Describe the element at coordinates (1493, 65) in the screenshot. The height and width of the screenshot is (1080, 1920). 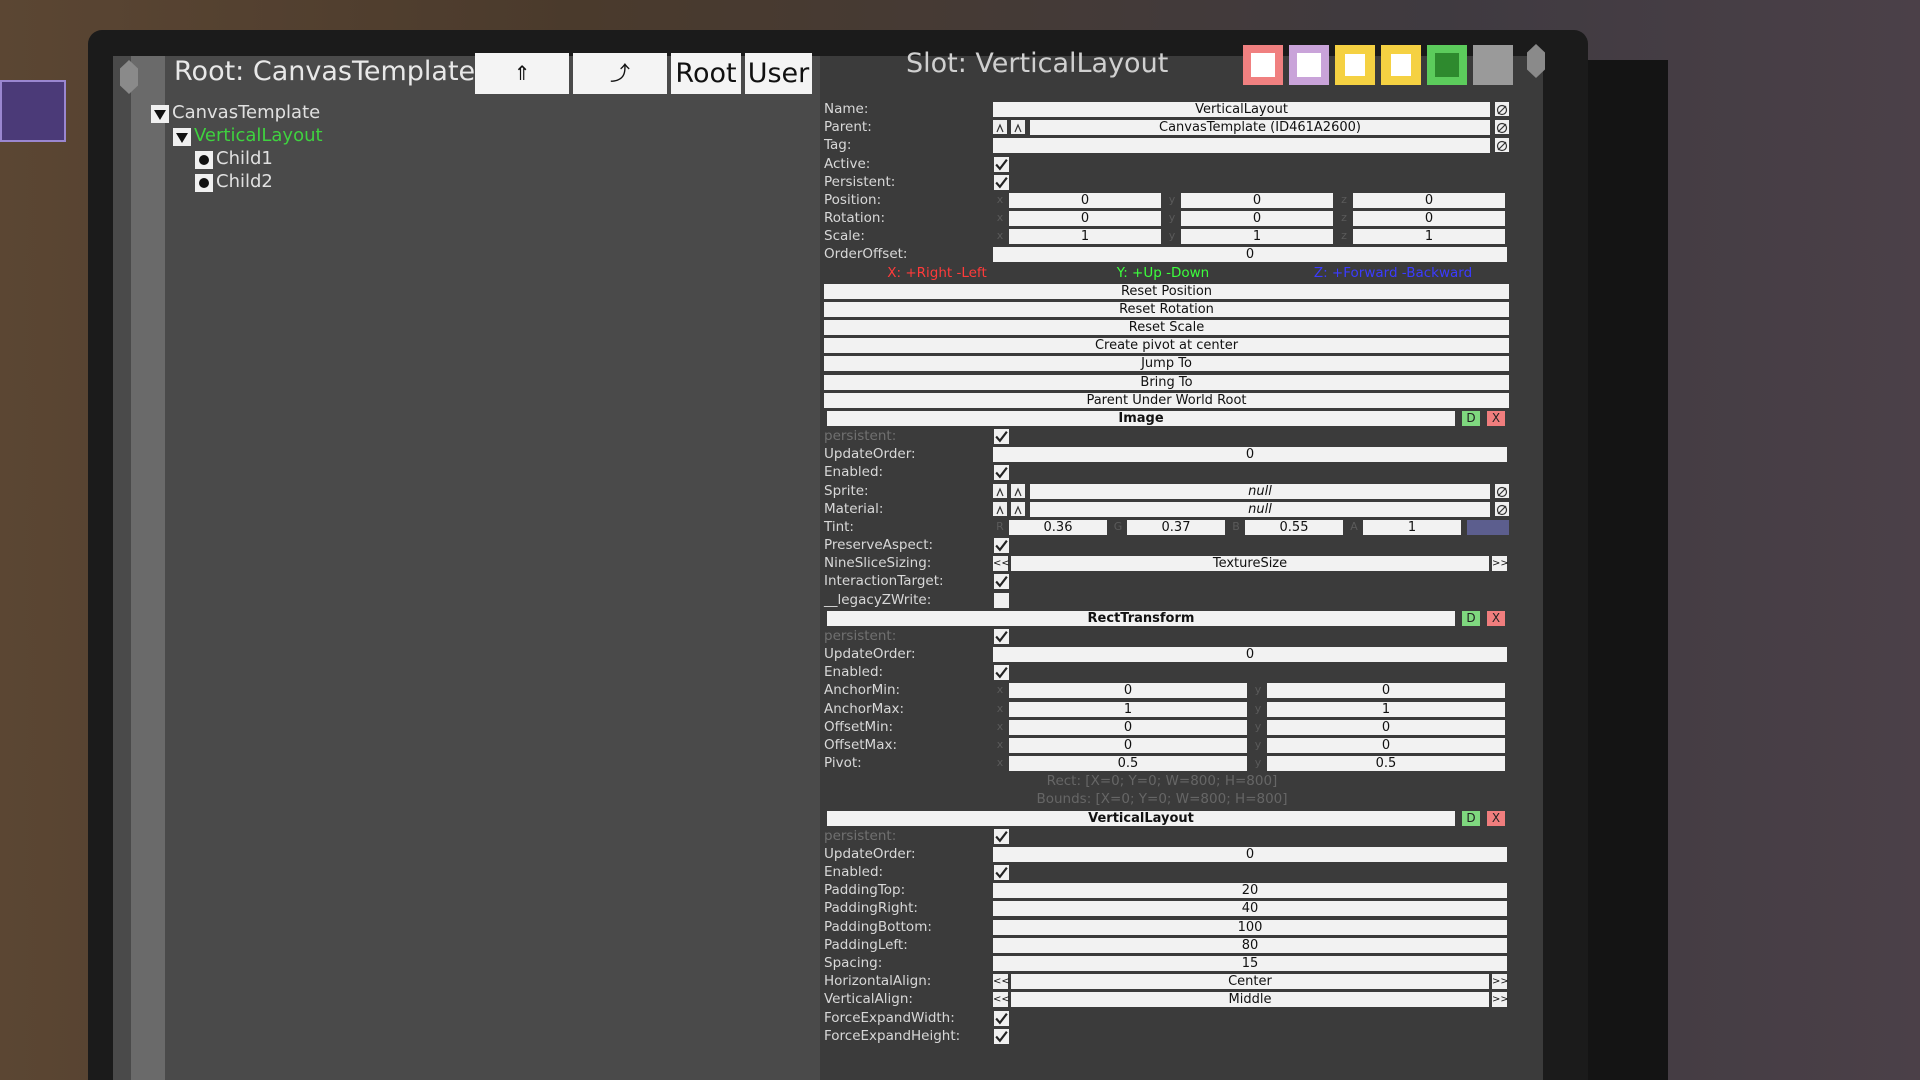
I see `toolbar-reparent` at that location.